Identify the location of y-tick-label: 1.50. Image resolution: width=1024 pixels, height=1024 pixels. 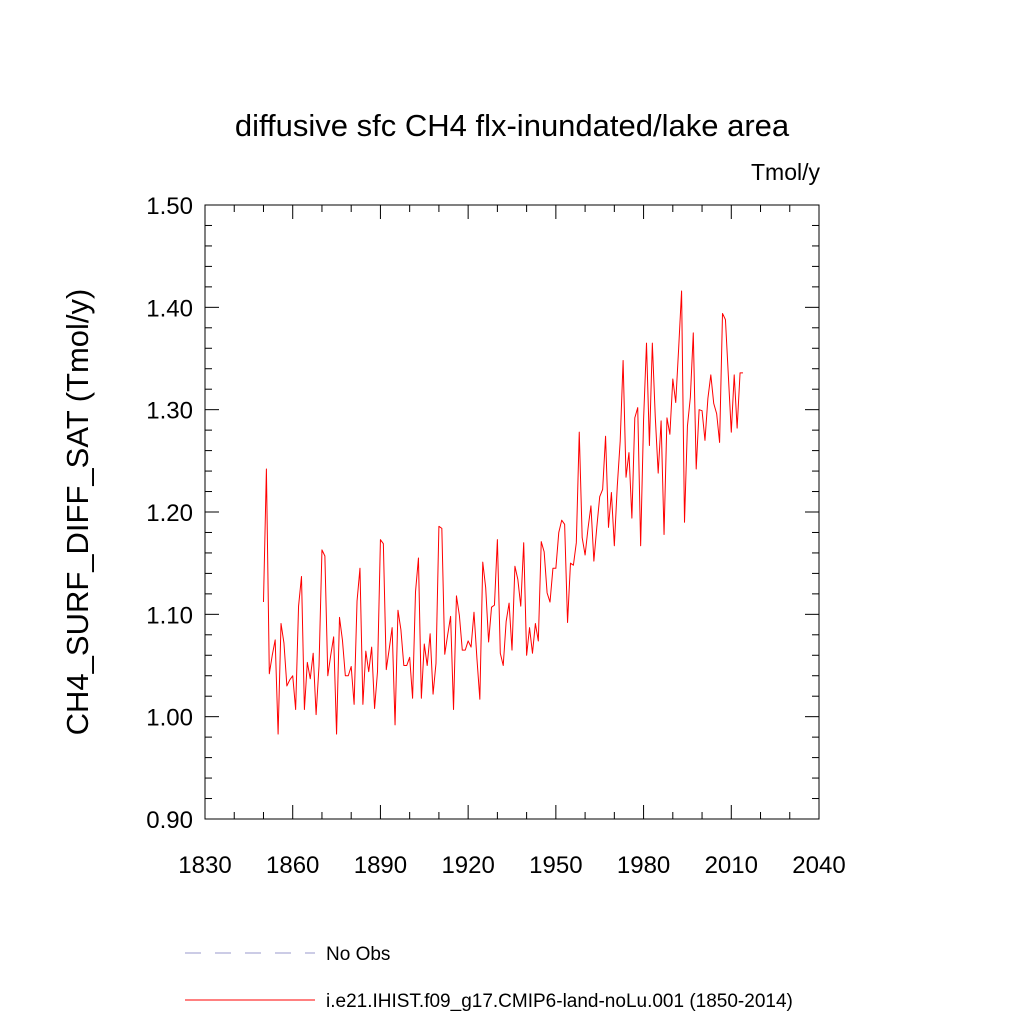
(169, 206).